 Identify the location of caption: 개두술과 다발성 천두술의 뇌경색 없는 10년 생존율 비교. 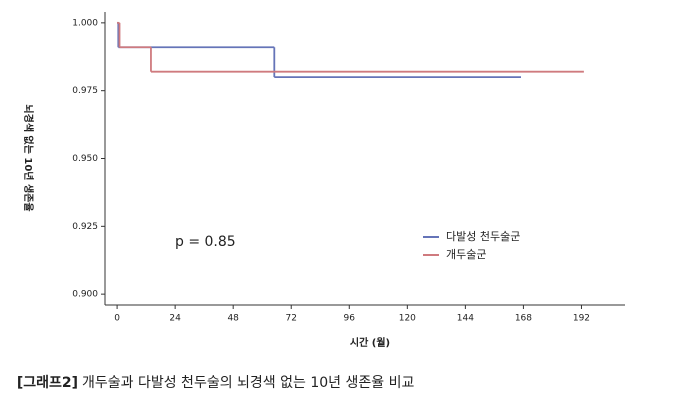
(248, 383).